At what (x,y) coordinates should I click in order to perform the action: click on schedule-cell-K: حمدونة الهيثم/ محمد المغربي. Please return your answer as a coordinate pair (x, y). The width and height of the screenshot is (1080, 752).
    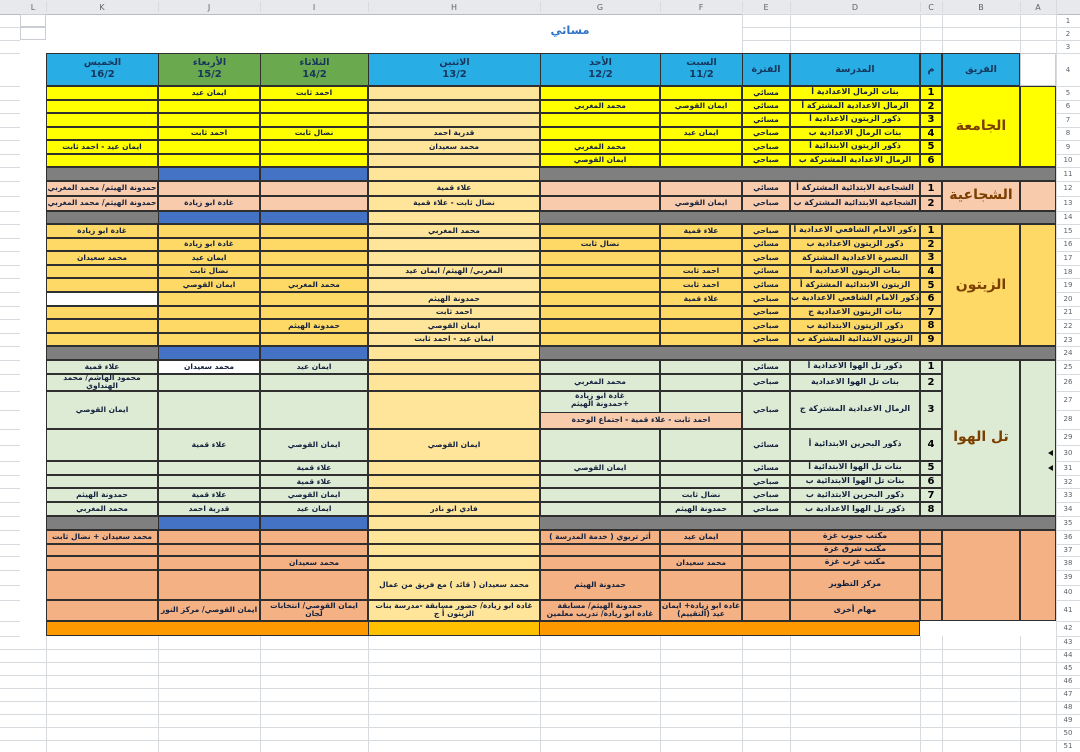
    Looking at the image, I should click on (102, 188).